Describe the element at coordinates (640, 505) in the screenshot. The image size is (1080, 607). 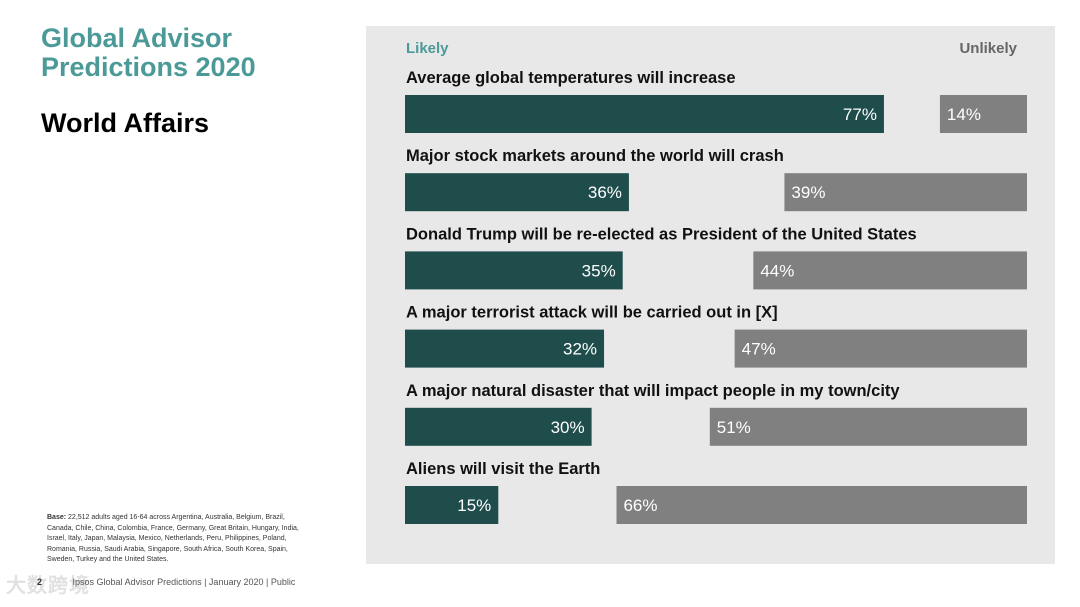
I see `bar-unlikely-label: 66%` at that location.